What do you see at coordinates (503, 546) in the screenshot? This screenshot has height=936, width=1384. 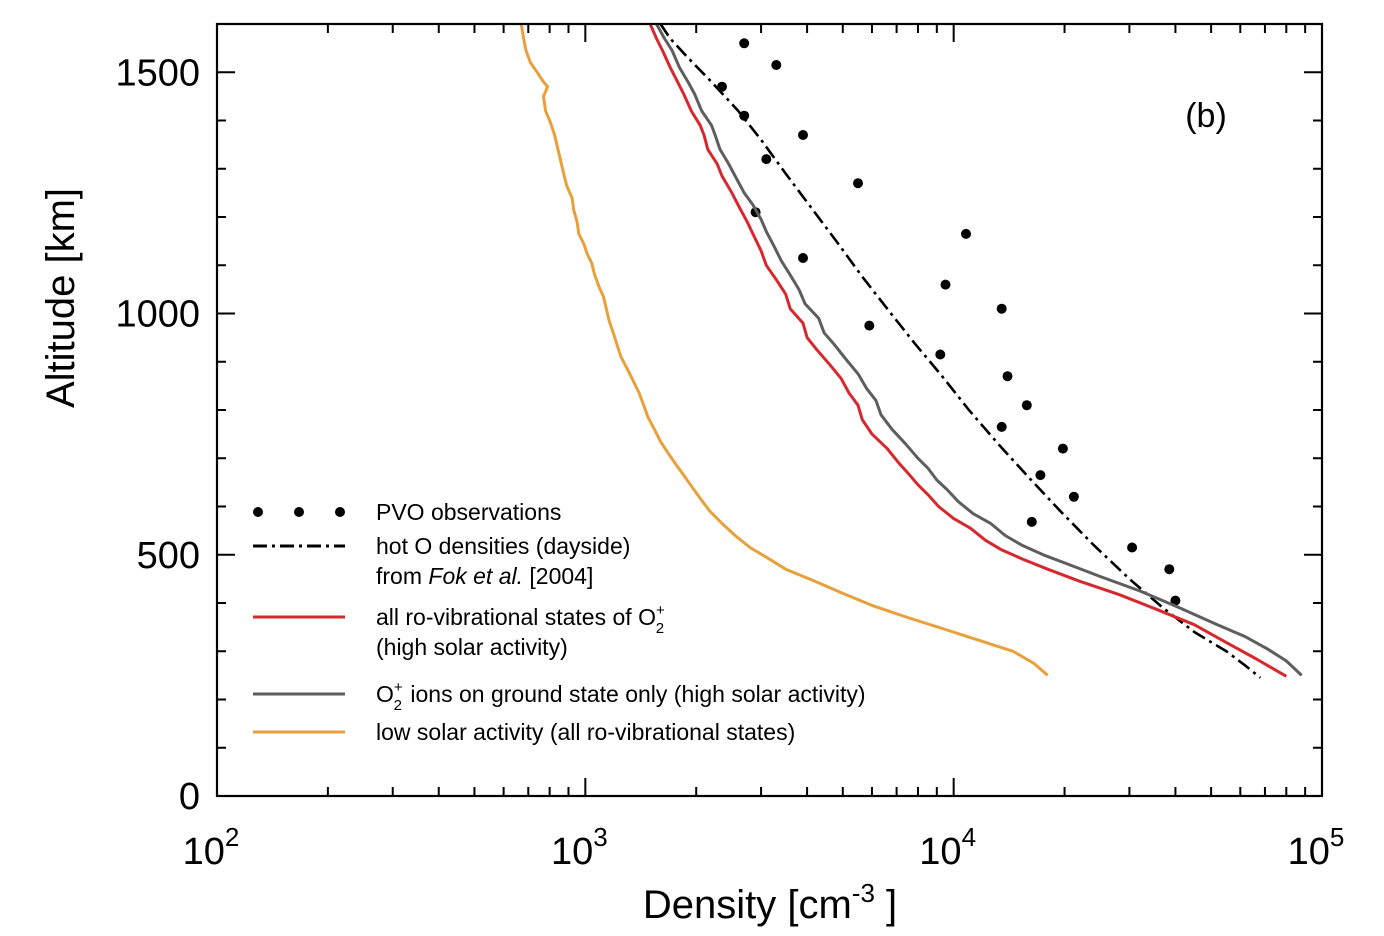 I see `legend-label-hoto-0: hot O densities (dayside)` at bounding box center [503, 546].